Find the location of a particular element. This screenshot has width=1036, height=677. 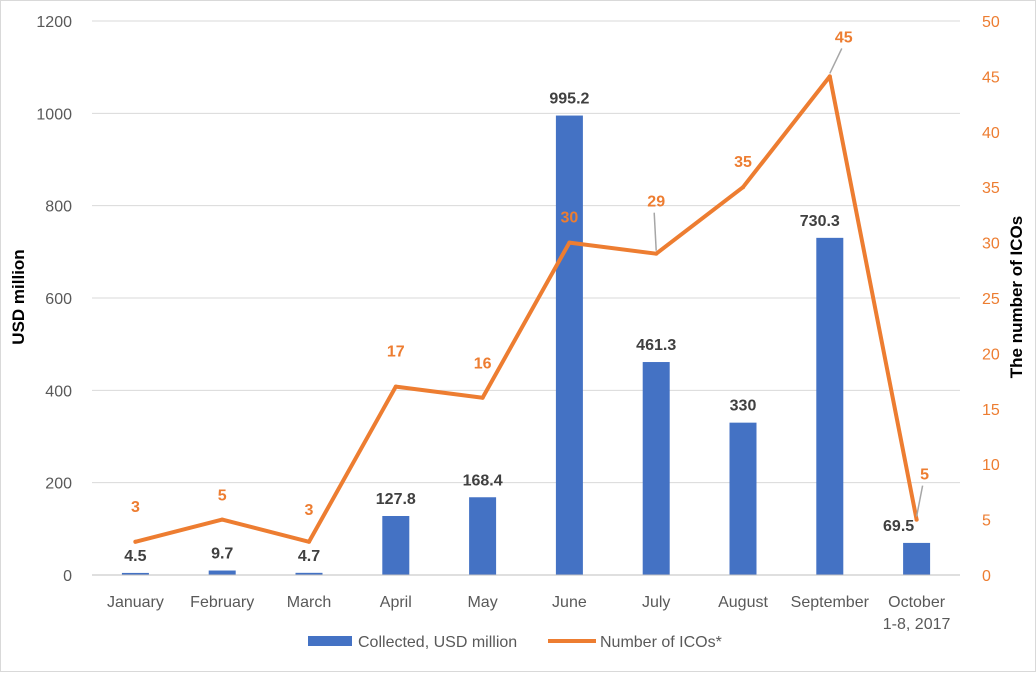

legend-bar-label: Collected, USD million is located at coordinates (437, 642).